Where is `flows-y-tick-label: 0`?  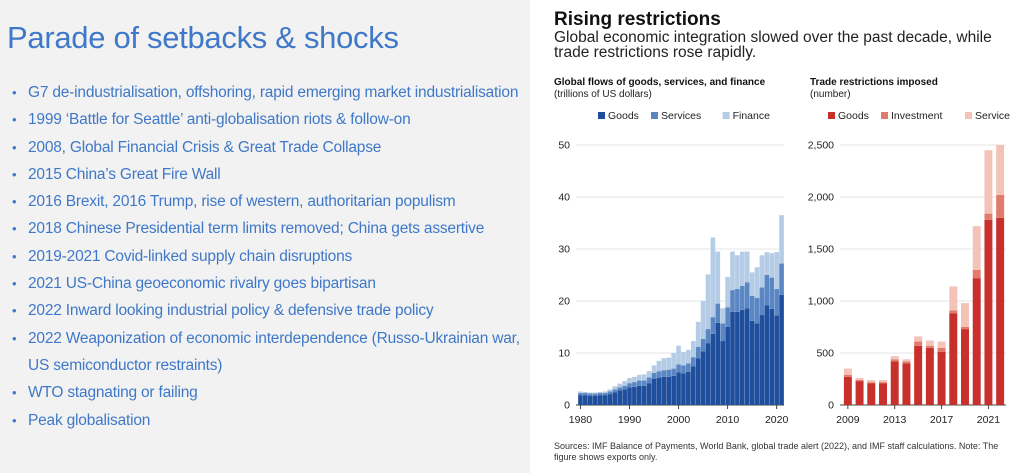 flows-y-tick-label: 0 is located at coordinates (567, 406).